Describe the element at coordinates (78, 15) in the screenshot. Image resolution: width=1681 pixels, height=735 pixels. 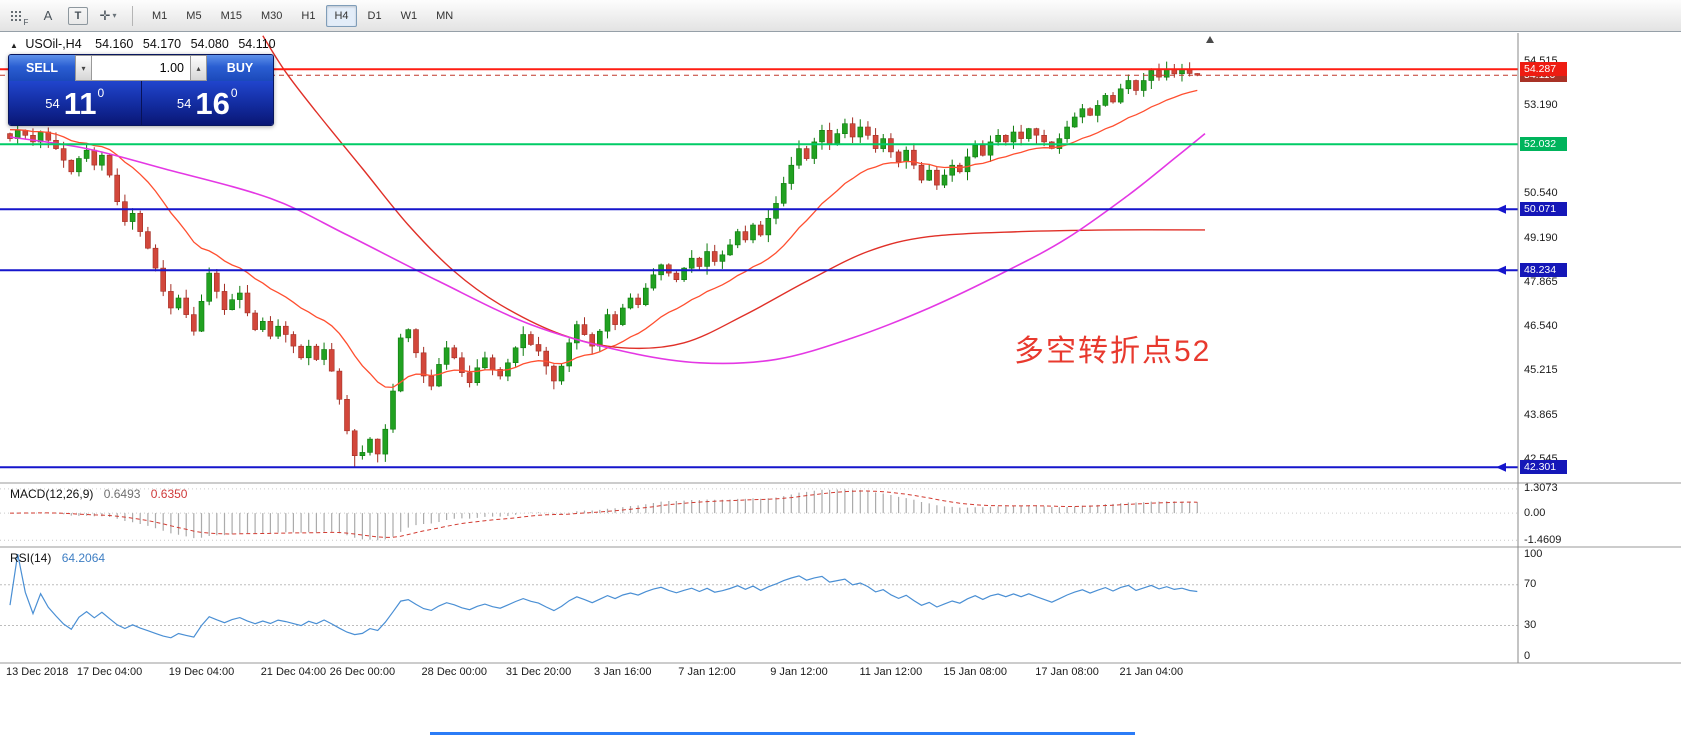
I see `text-tool-button: T` at that location.